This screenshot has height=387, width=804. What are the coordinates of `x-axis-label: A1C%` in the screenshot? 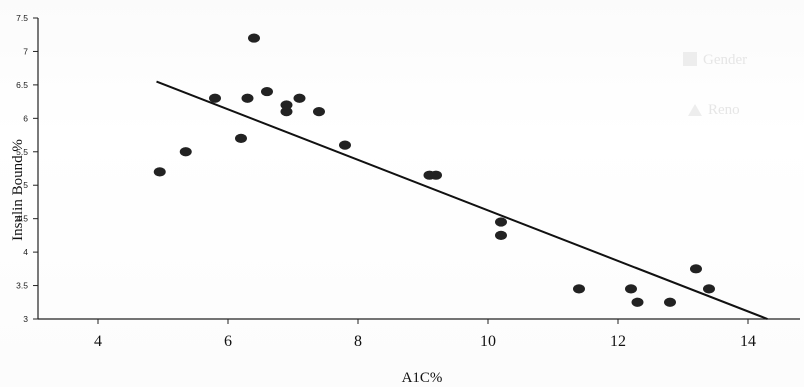 It's located at (422, 378).